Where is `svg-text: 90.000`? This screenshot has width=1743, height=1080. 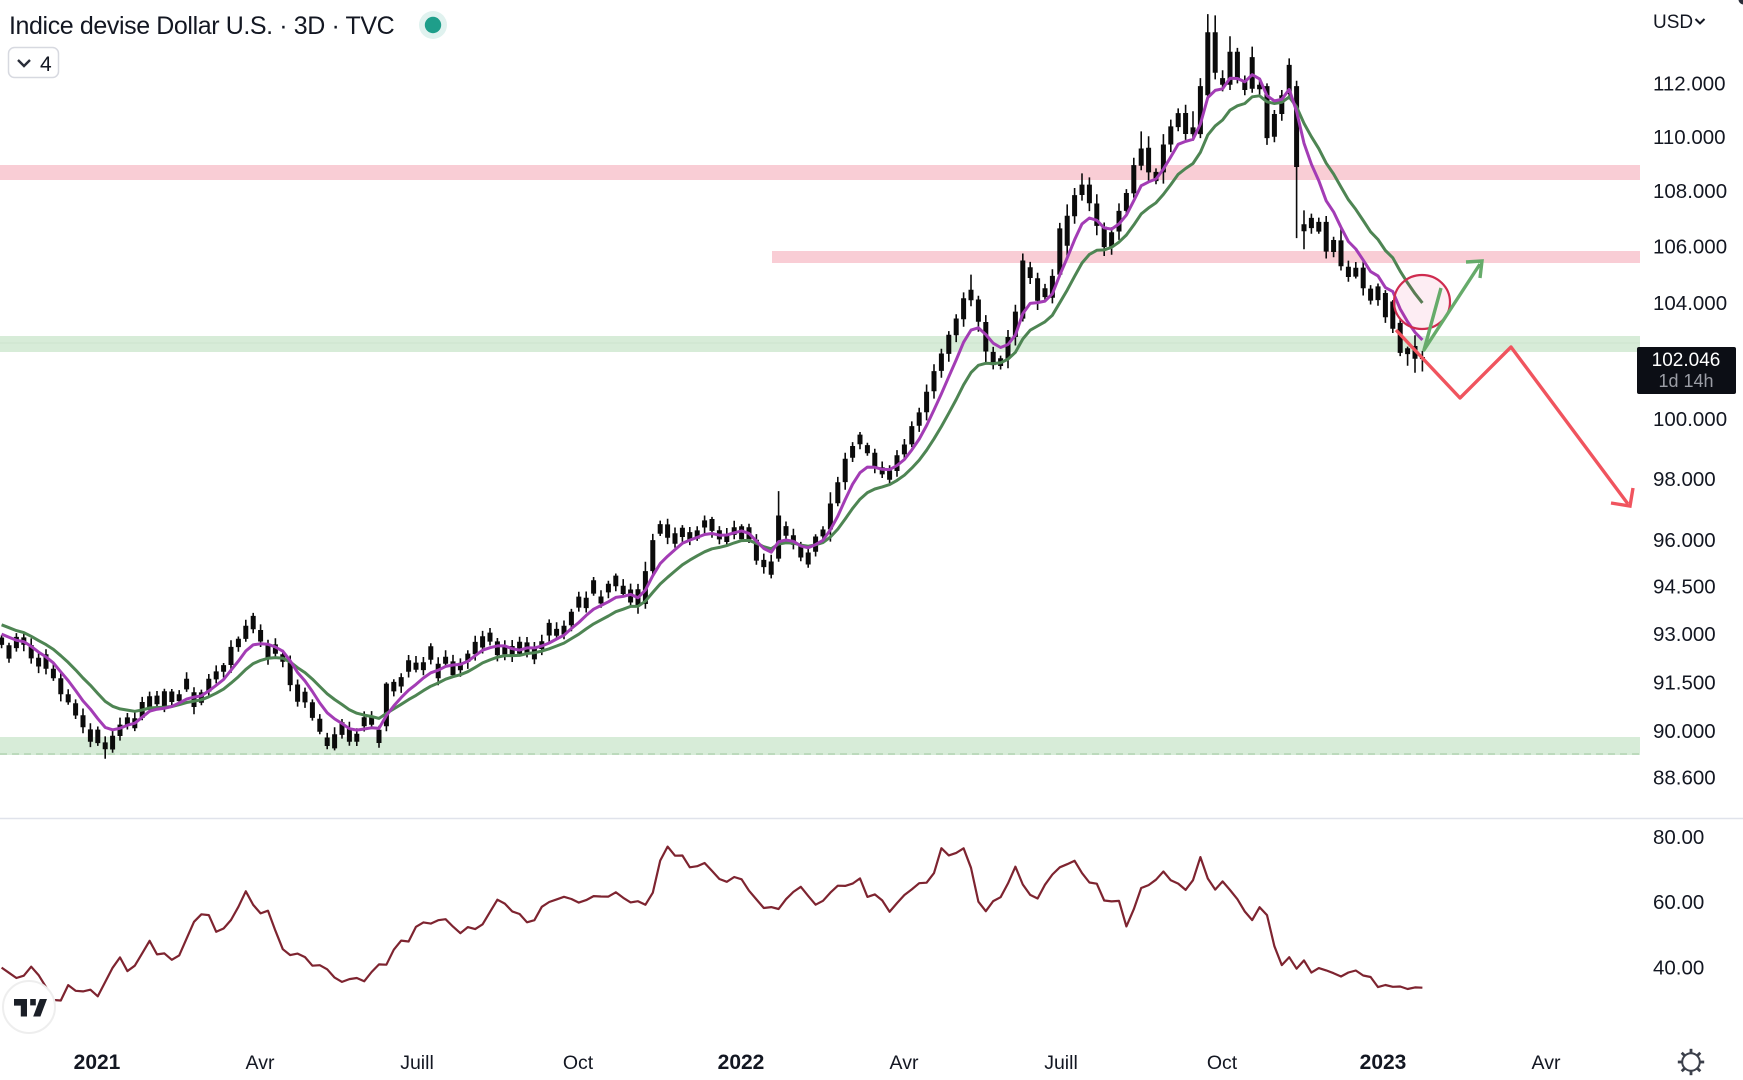
svg-text: 90.000 is located at coordinates (1684, 731).